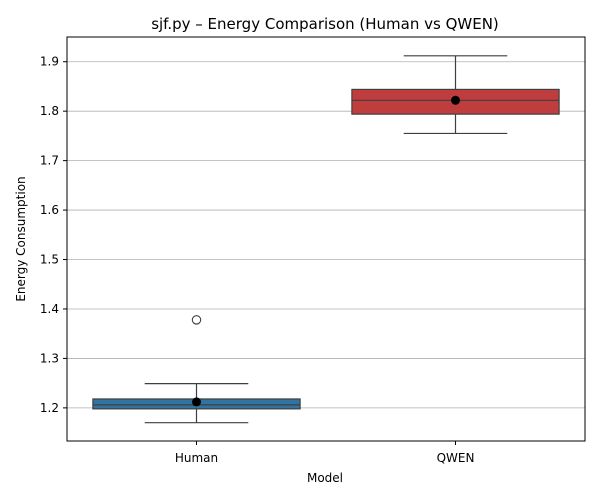 This screenshot has height=500, width=600. I want to click on outlier-point, so click(196, 320).